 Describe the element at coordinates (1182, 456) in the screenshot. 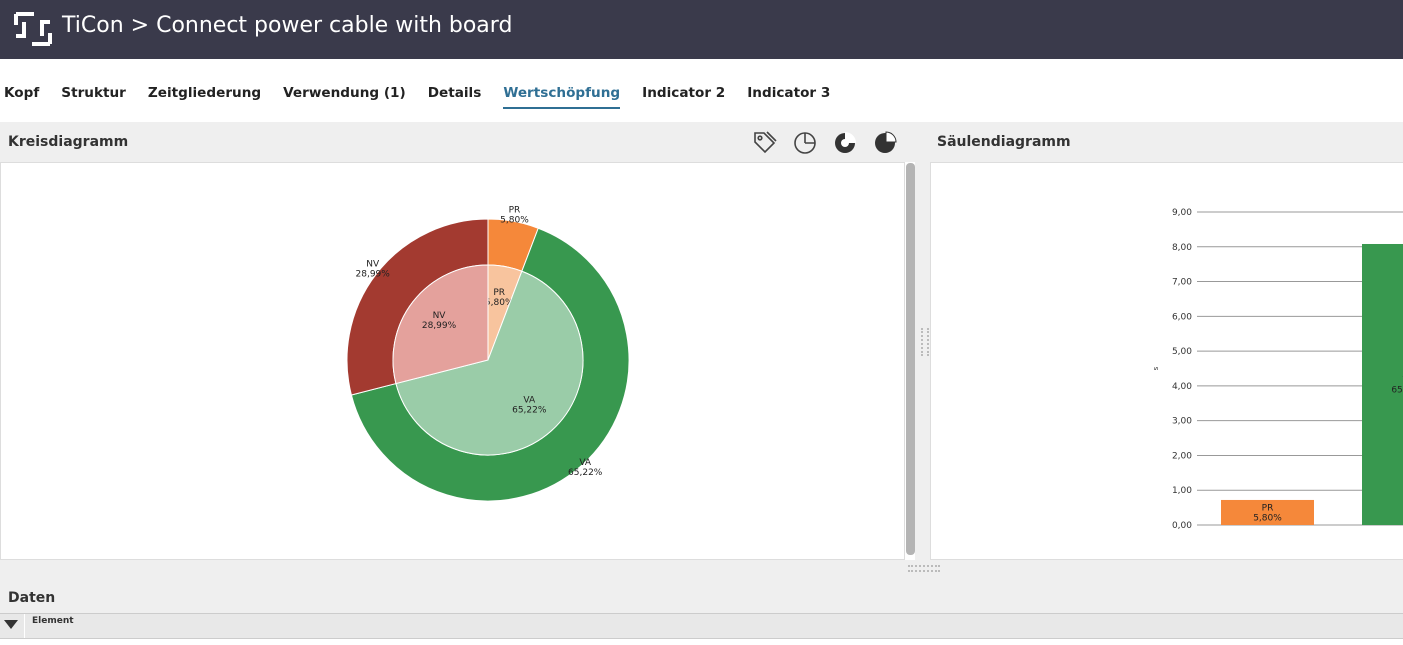

I see `y-tick-label: 2,00` at that location.